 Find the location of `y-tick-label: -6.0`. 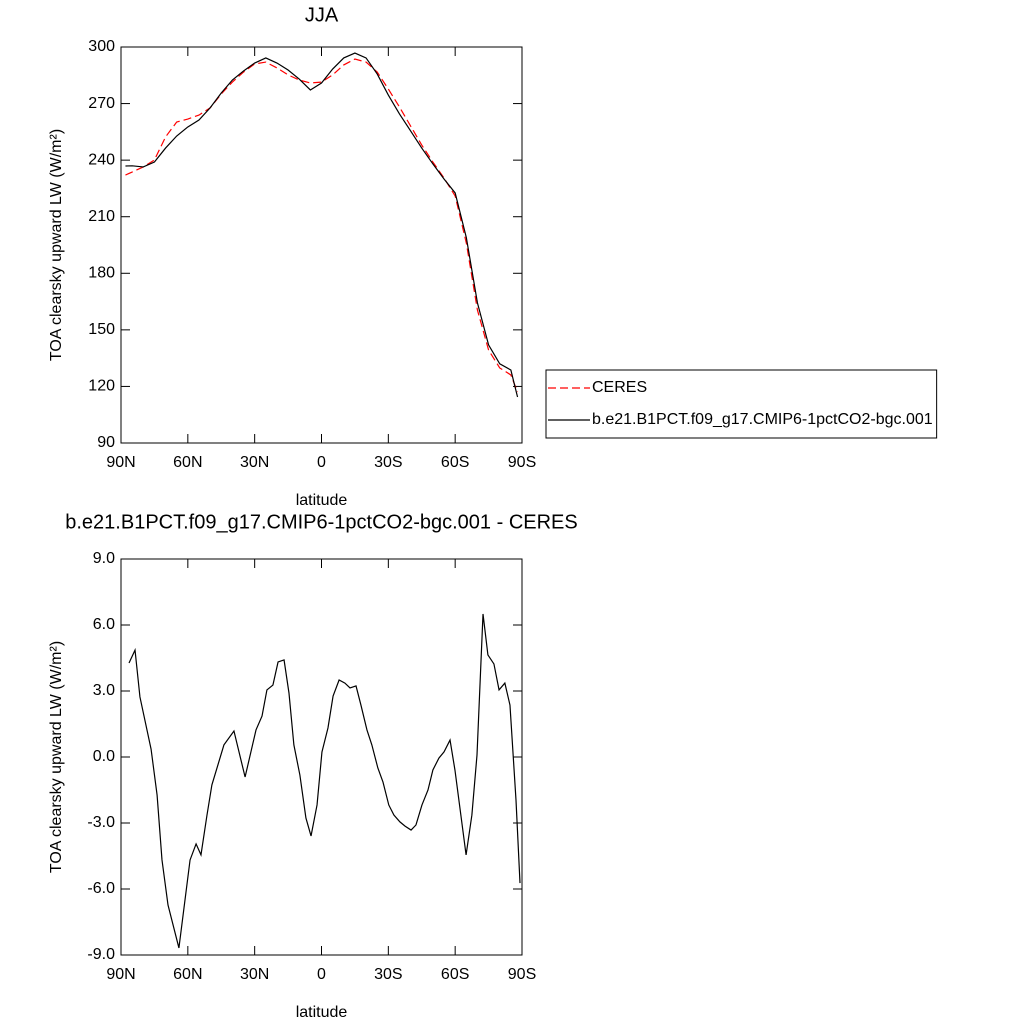

y-tick-label: -6.0 is located at coordinates (101, 888).